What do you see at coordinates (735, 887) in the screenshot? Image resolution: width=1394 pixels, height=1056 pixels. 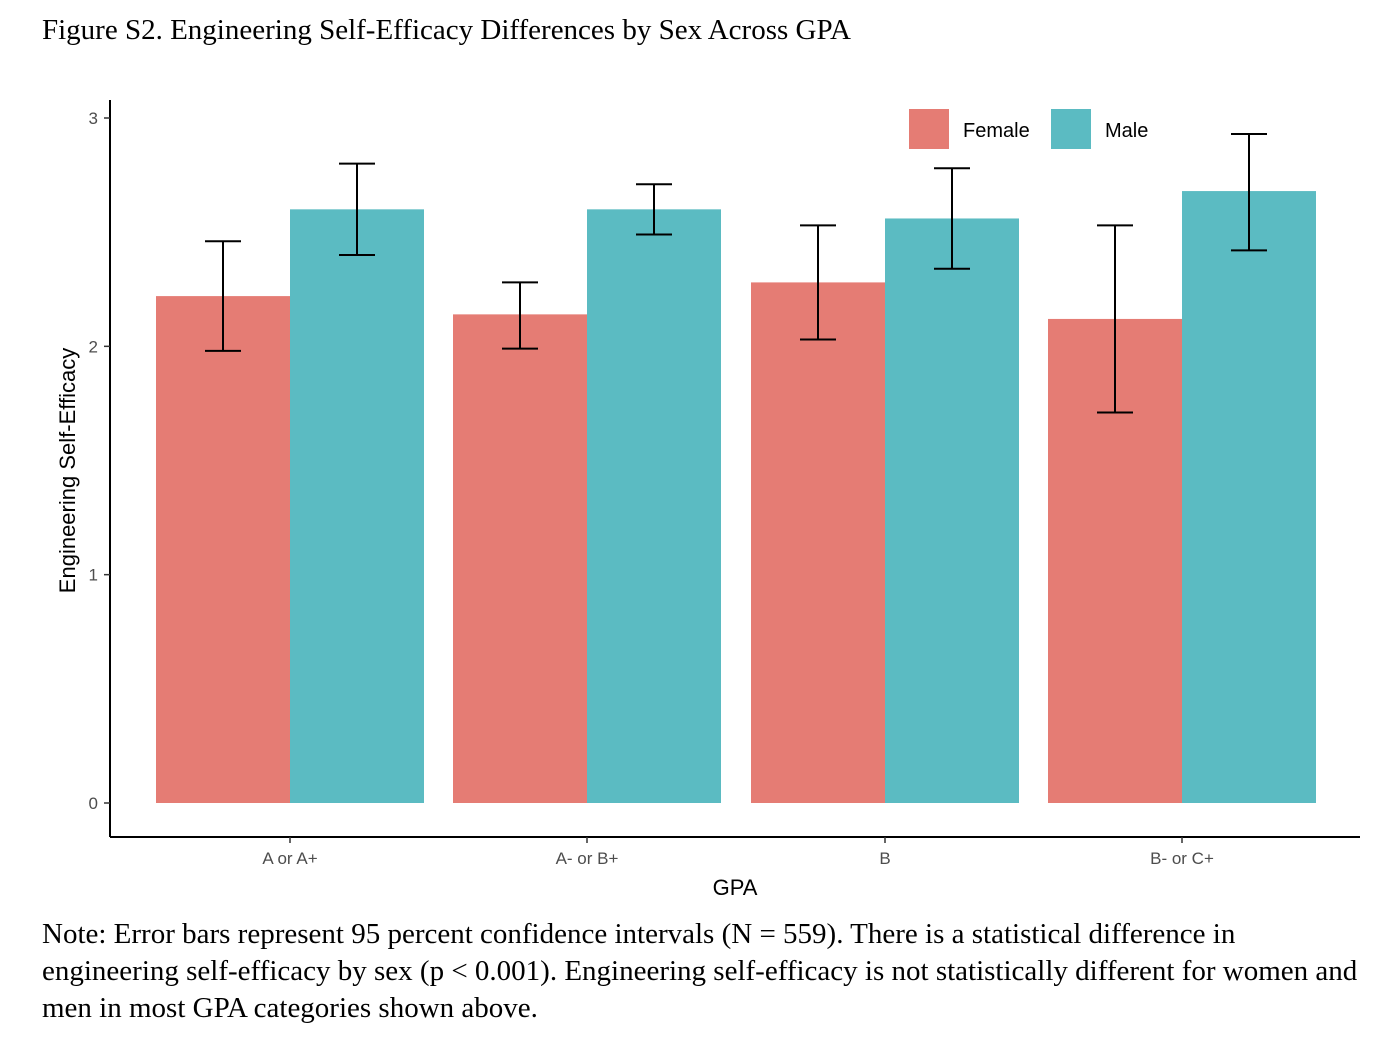 I see `x-axis-title: GPA` at bounding box center [735, 887].